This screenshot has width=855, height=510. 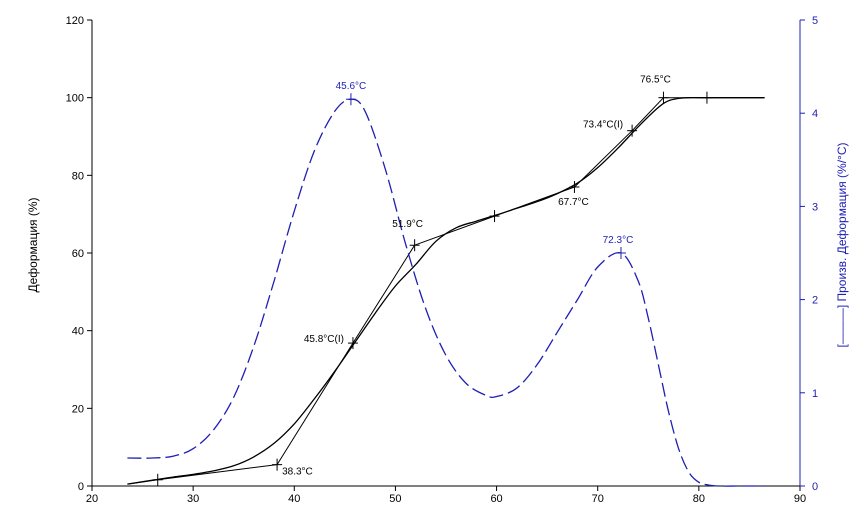 I want to click on y-tick-label: 120, so click(x=75, y=21).